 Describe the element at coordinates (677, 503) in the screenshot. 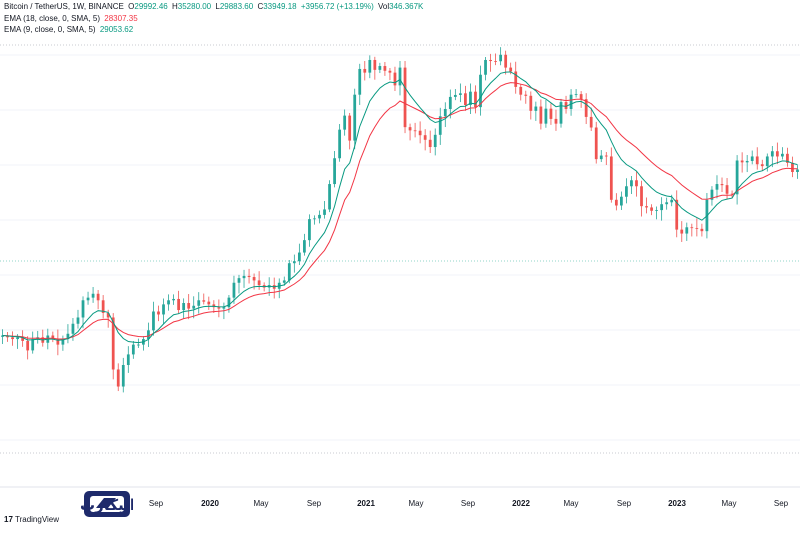

I see `x-axis-tick-label: 2023` at that location.